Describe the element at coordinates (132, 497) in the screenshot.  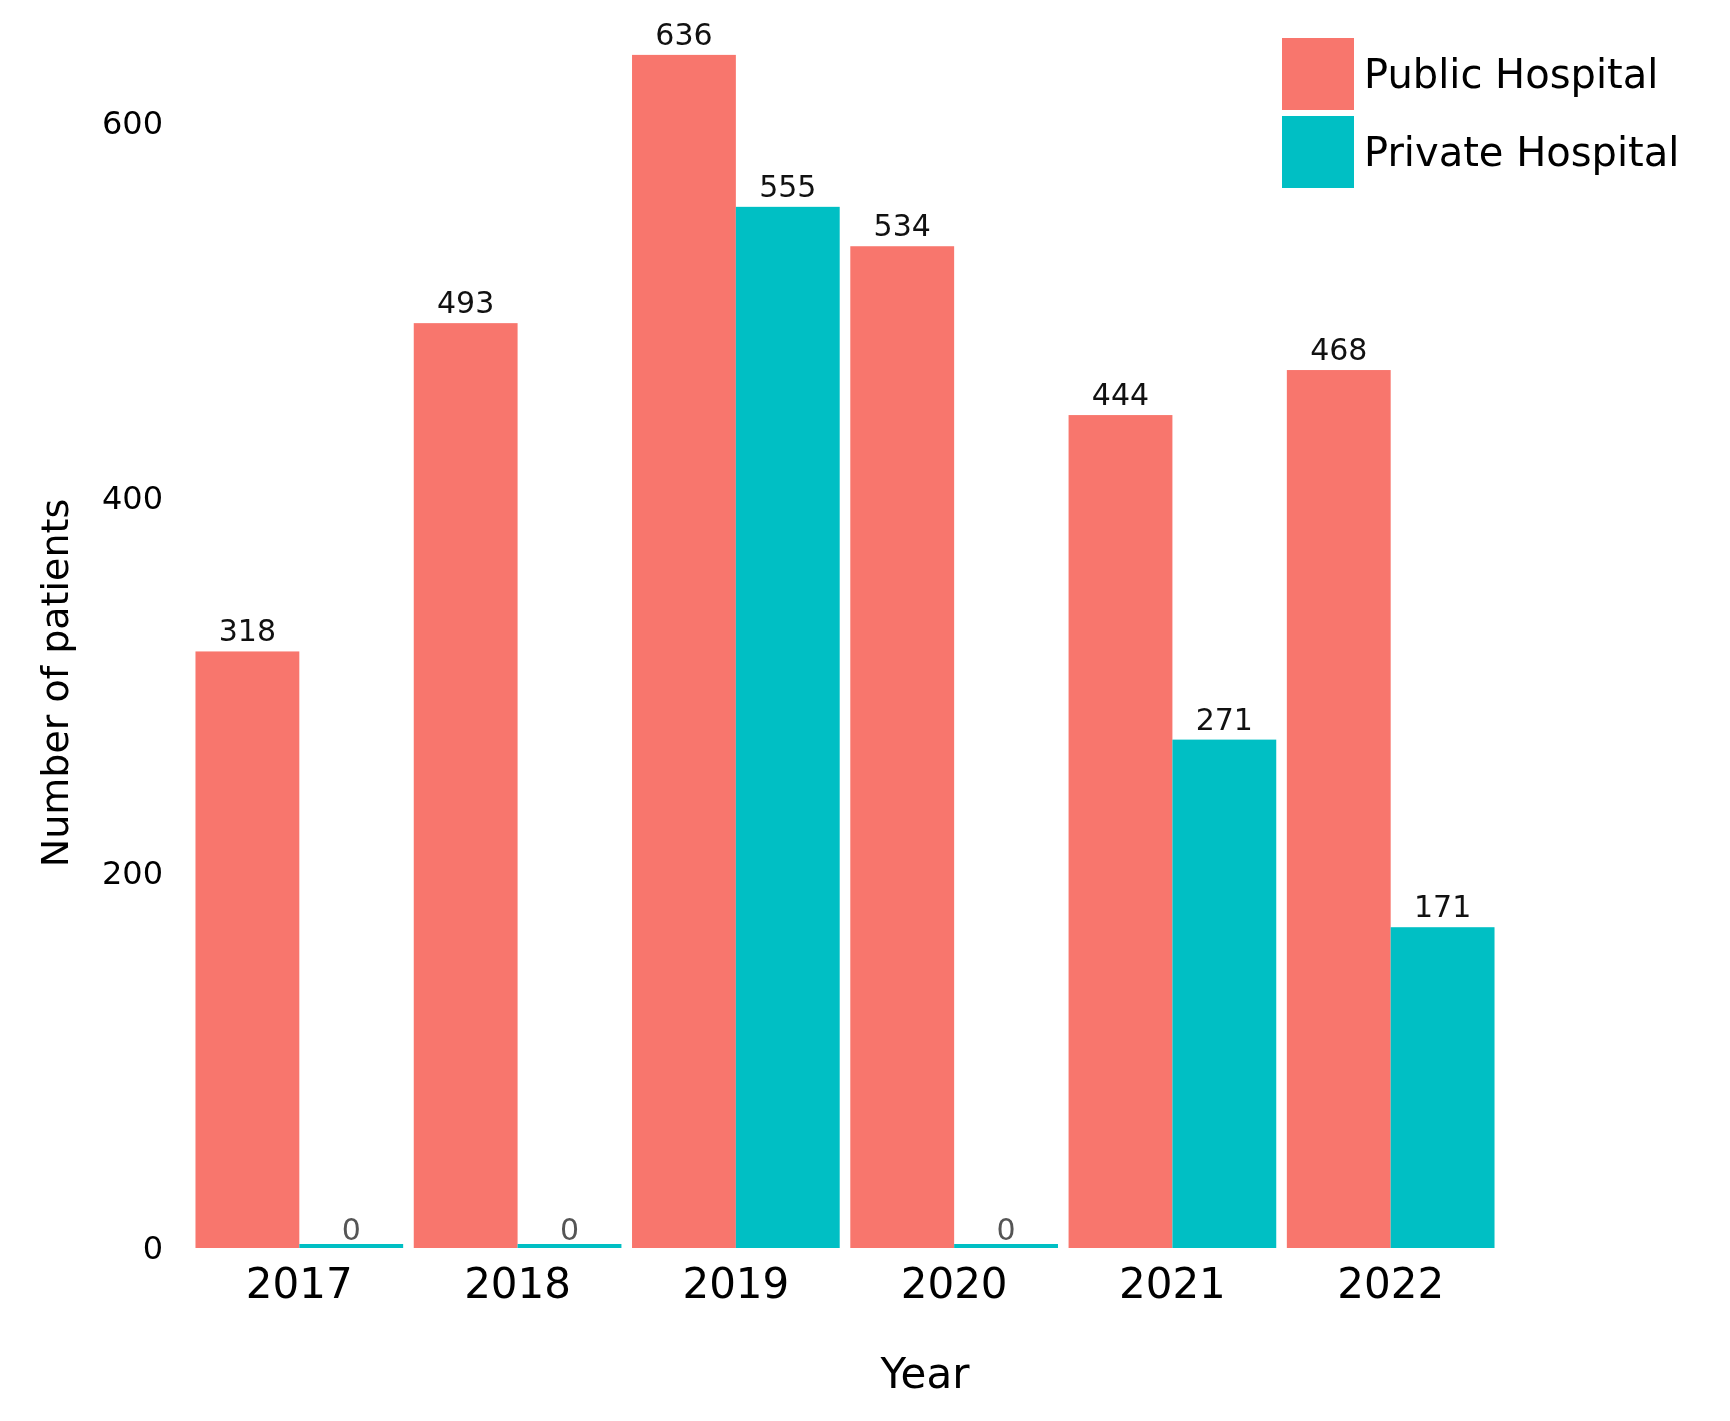
I see `y-tick-label: 400` at that location.